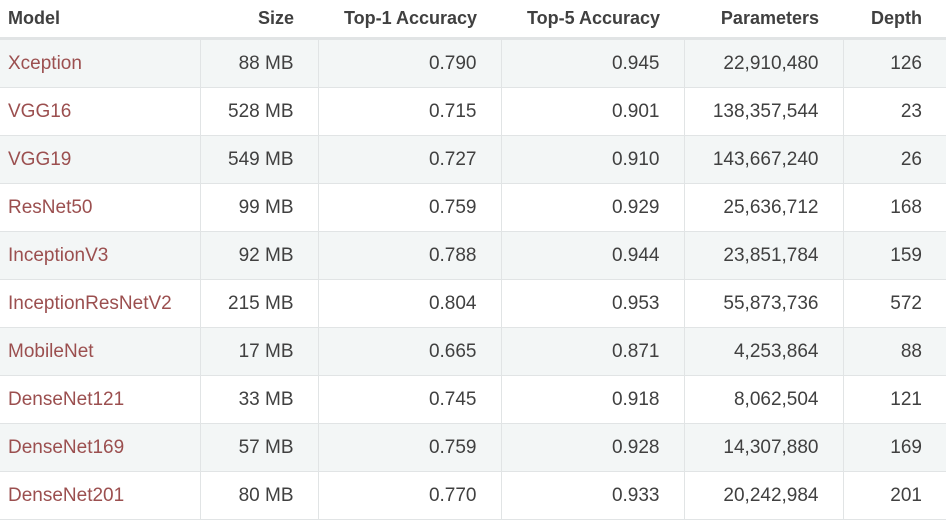  Describe the element at coordinates (764, 63) in the screenshot. I see `cell-parameters: 22,910,480` at that location.